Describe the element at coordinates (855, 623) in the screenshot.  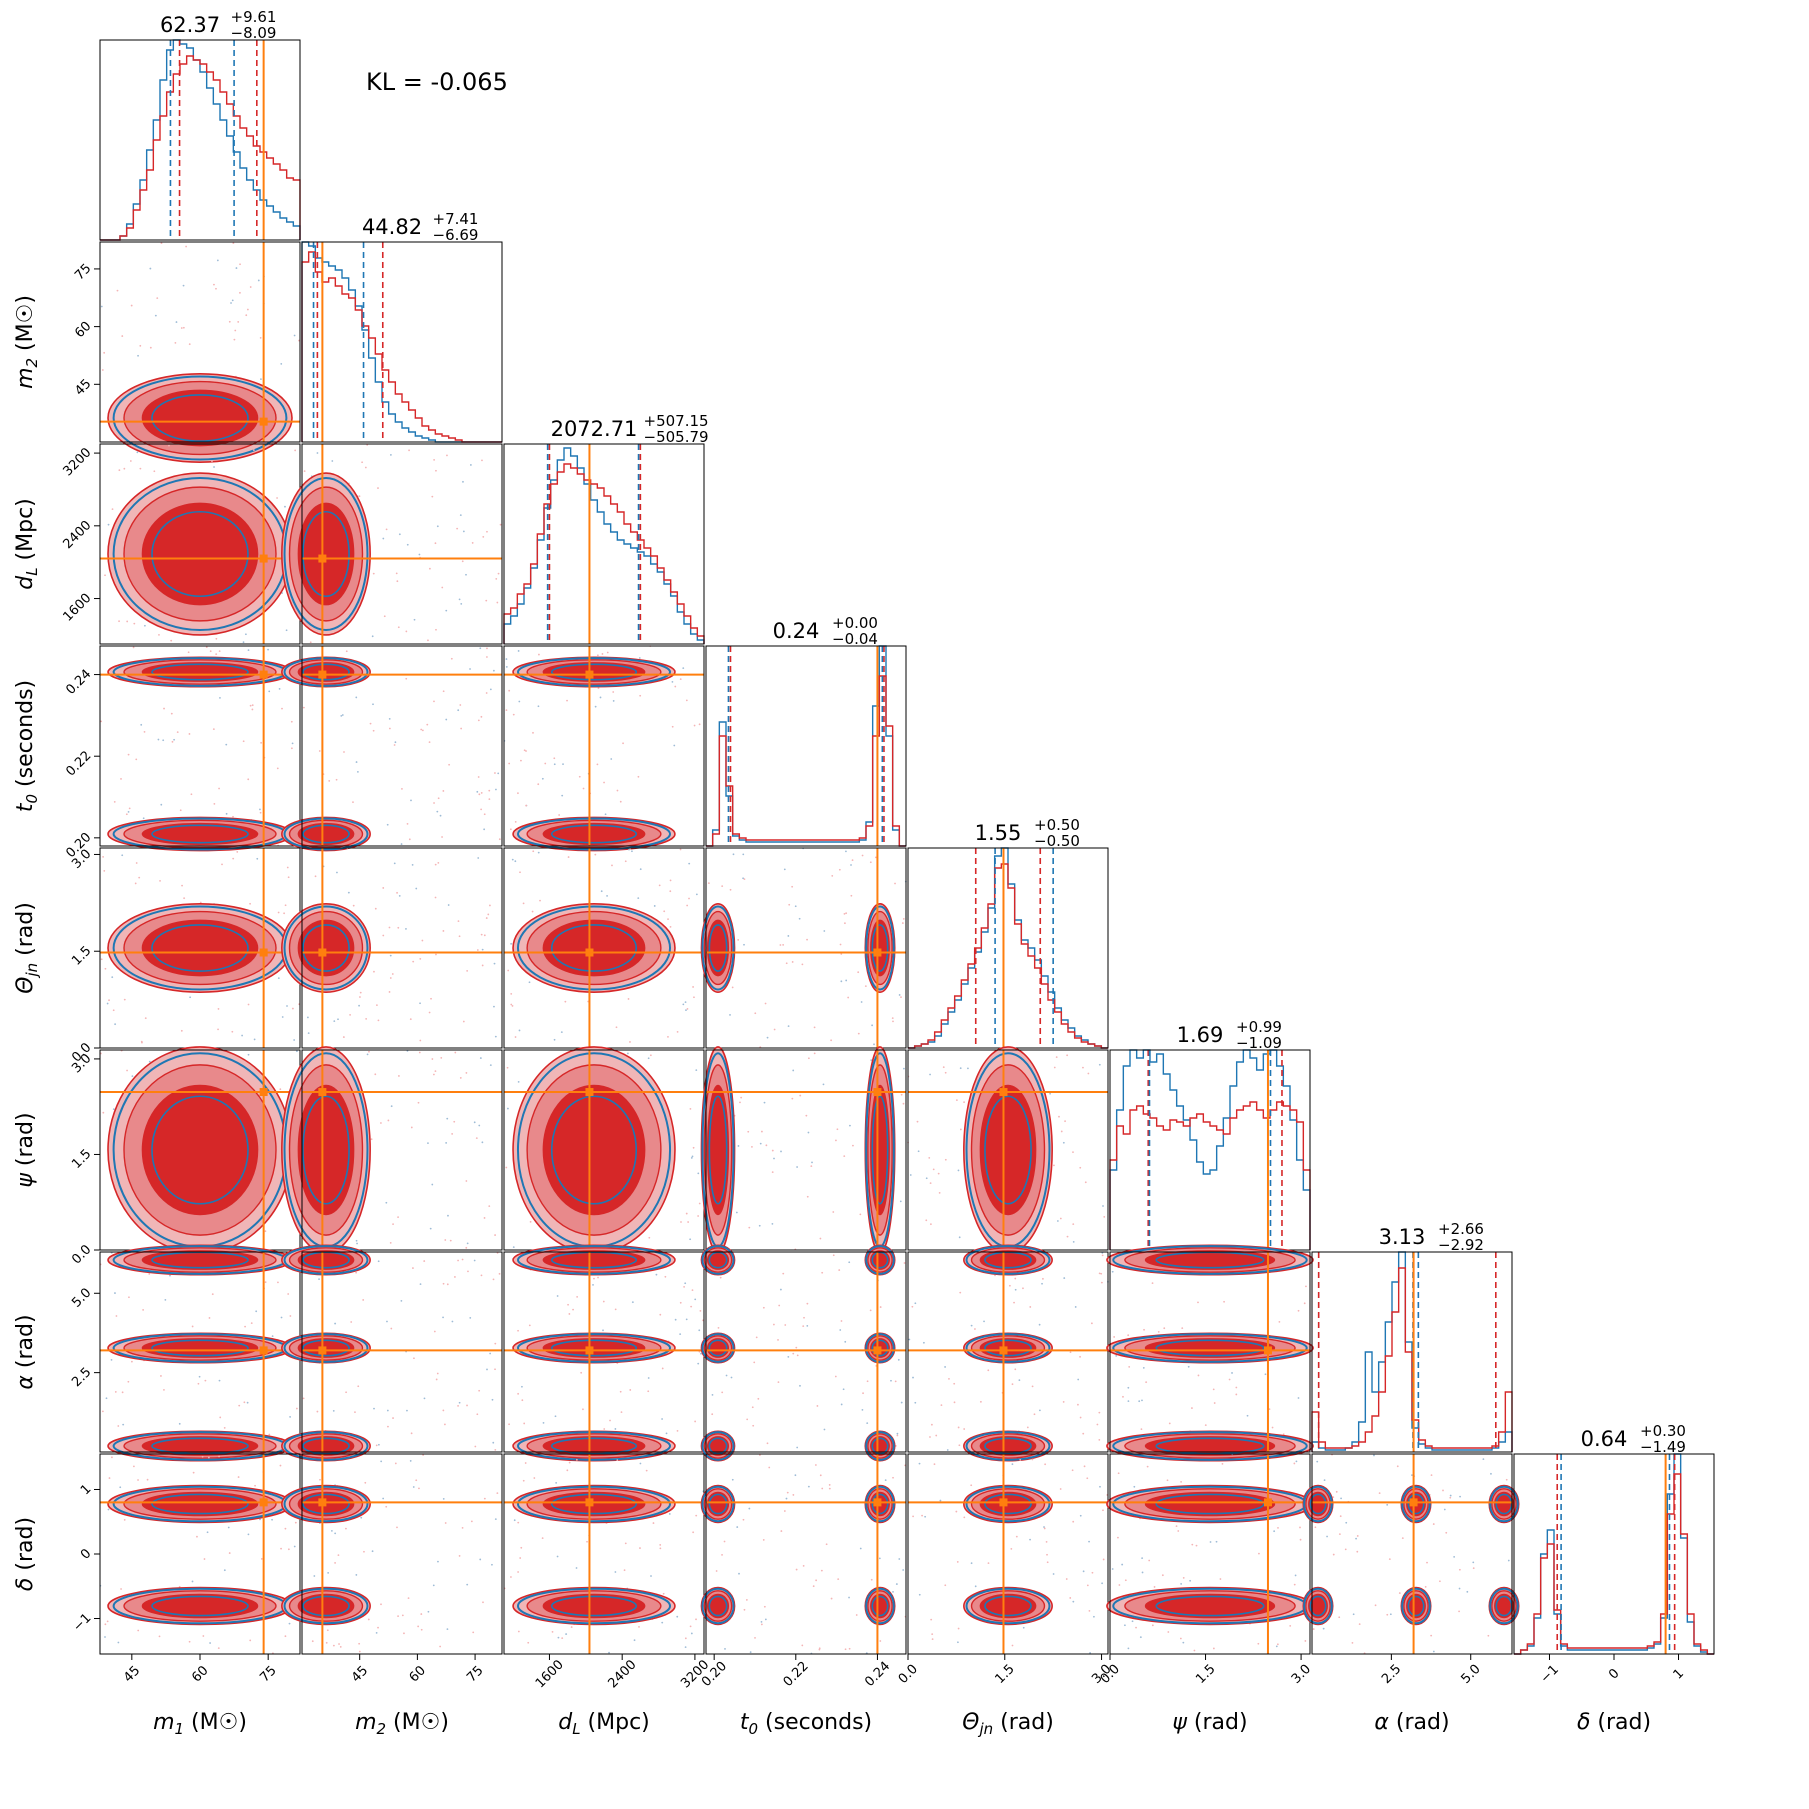
I see `summary-plus: +0.00` at that location.